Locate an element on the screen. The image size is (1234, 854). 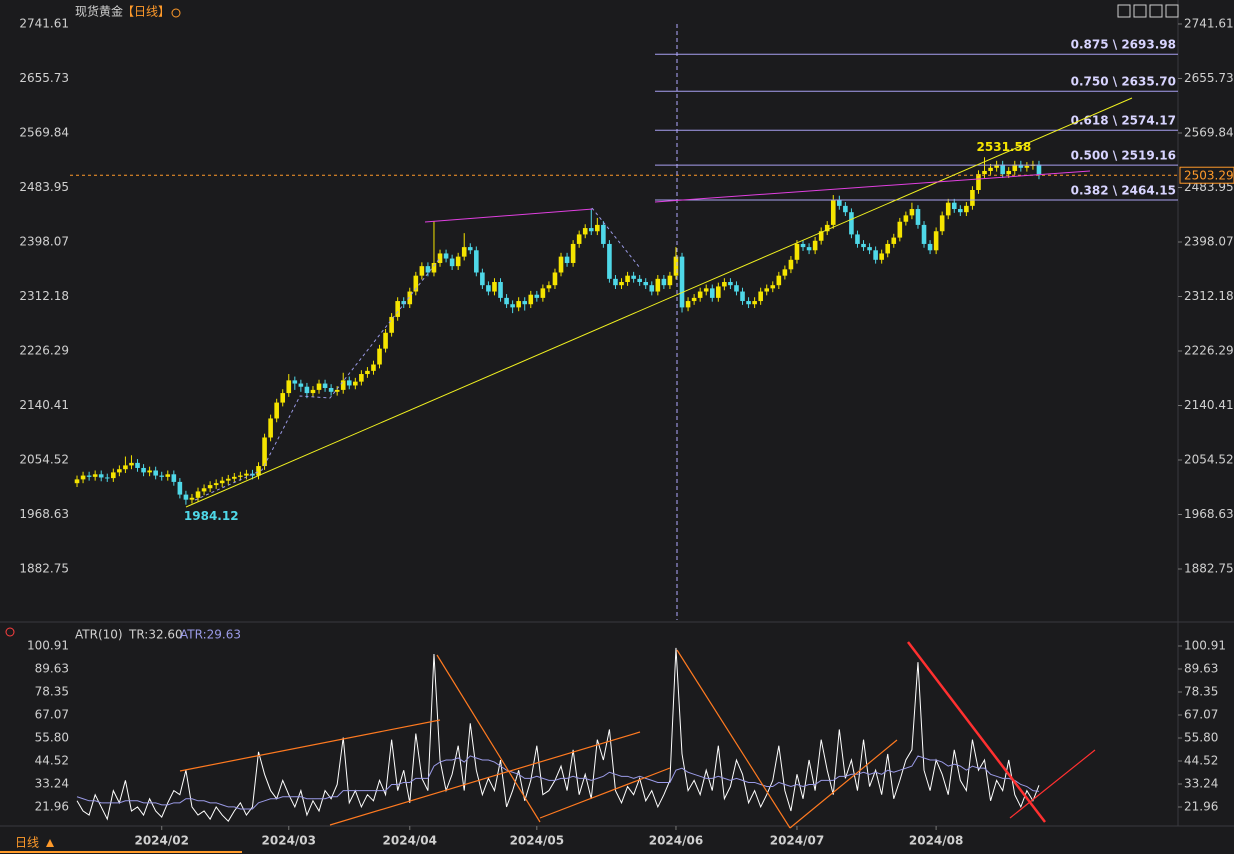
fib-label: 0.500 \ 2519.16 is located at coordinates (1123, 156).